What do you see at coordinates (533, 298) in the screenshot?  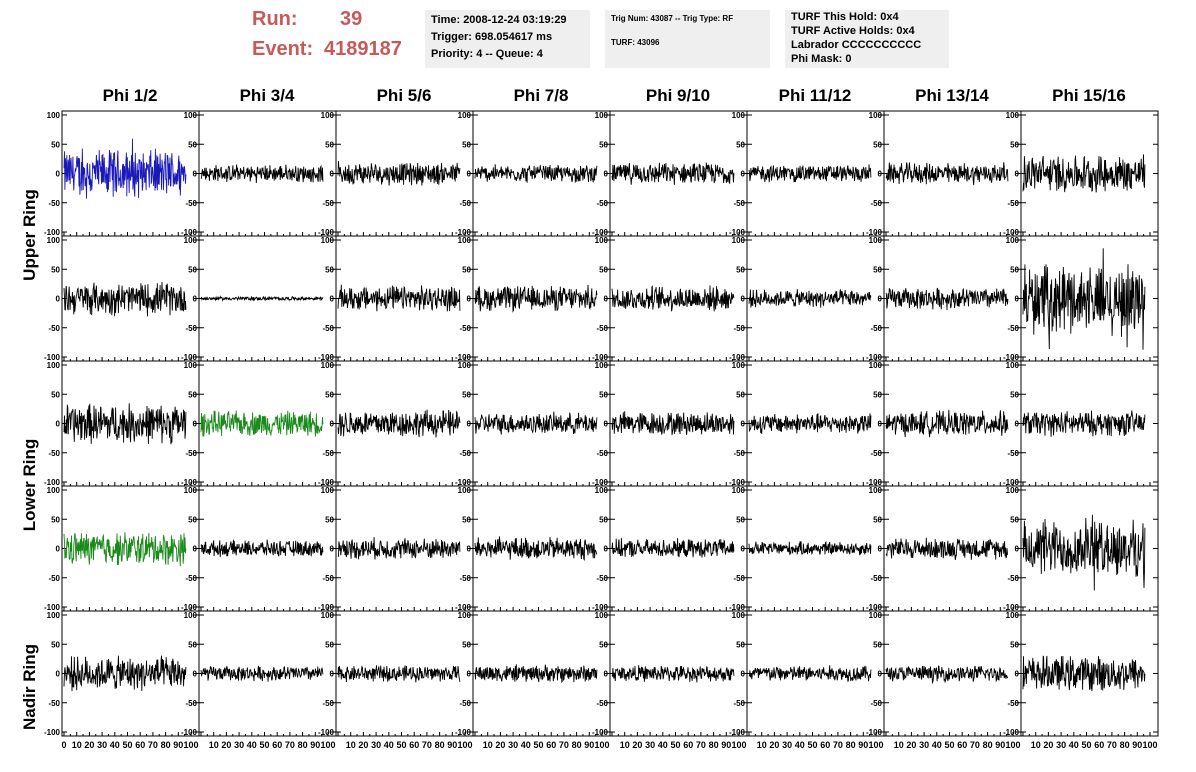 I see `panel-r1-c3: 100 50 0 -50 -100` at bounding box center [533, 298].